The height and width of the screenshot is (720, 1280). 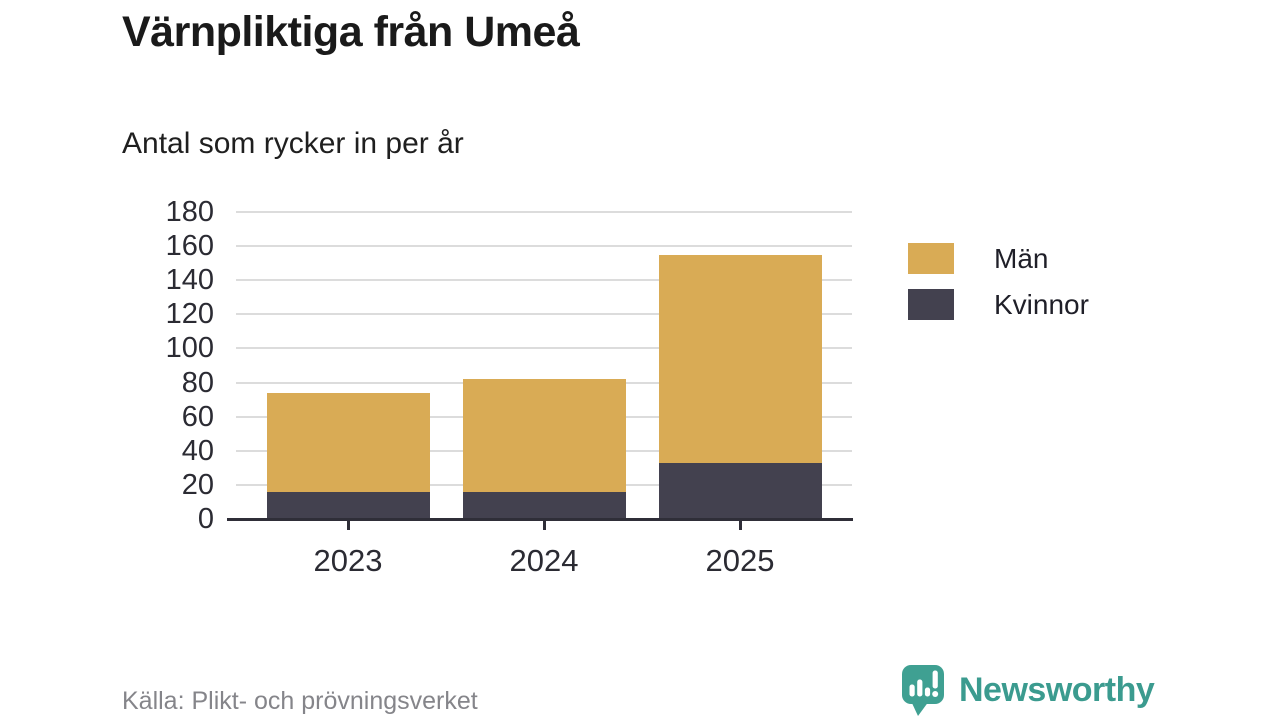 What do you see at coordinates (189, 246) in the screenshot?
I see `y-axis-tick-label: 160` at bounding box center [189, 246].